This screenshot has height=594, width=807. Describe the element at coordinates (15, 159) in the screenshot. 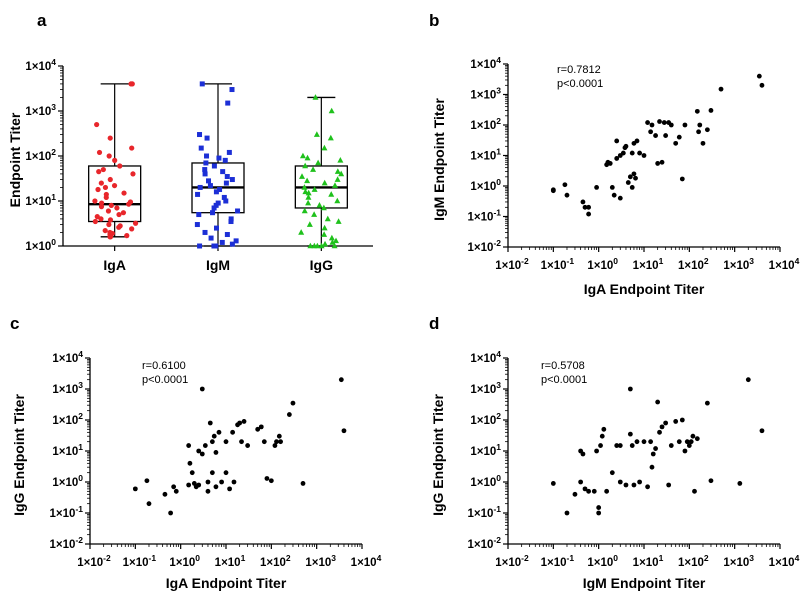

I see `y-axis-label-a: Endpoint Titer` at that location.